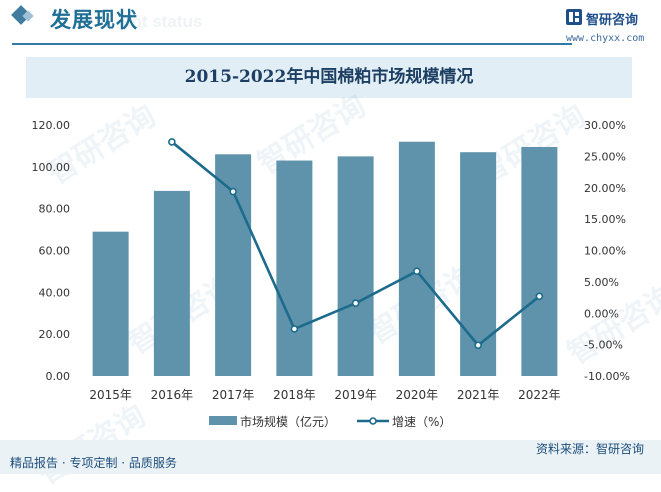  Describe the element at coordinates (373, 421) in the screenshot. I see `legend-line-swatch` at that location.